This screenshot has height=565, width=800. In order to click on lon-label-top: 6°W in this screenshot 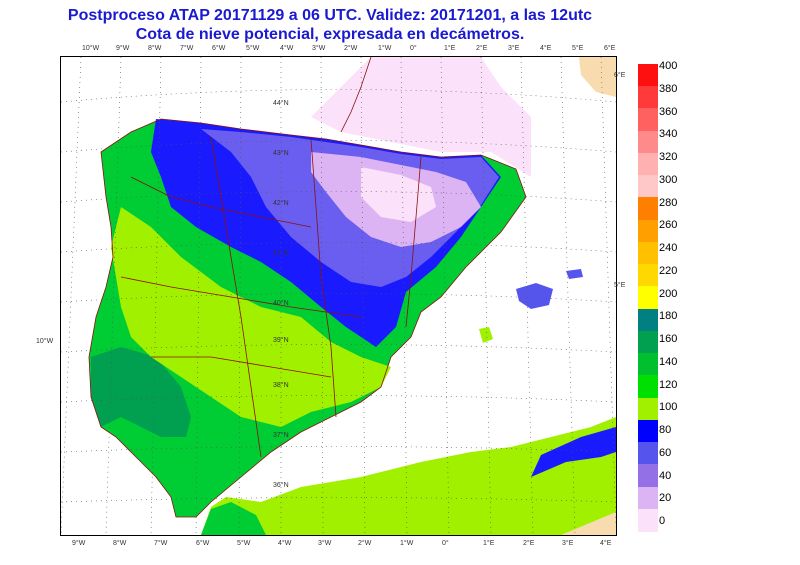, I will do `click(219, 48)`.